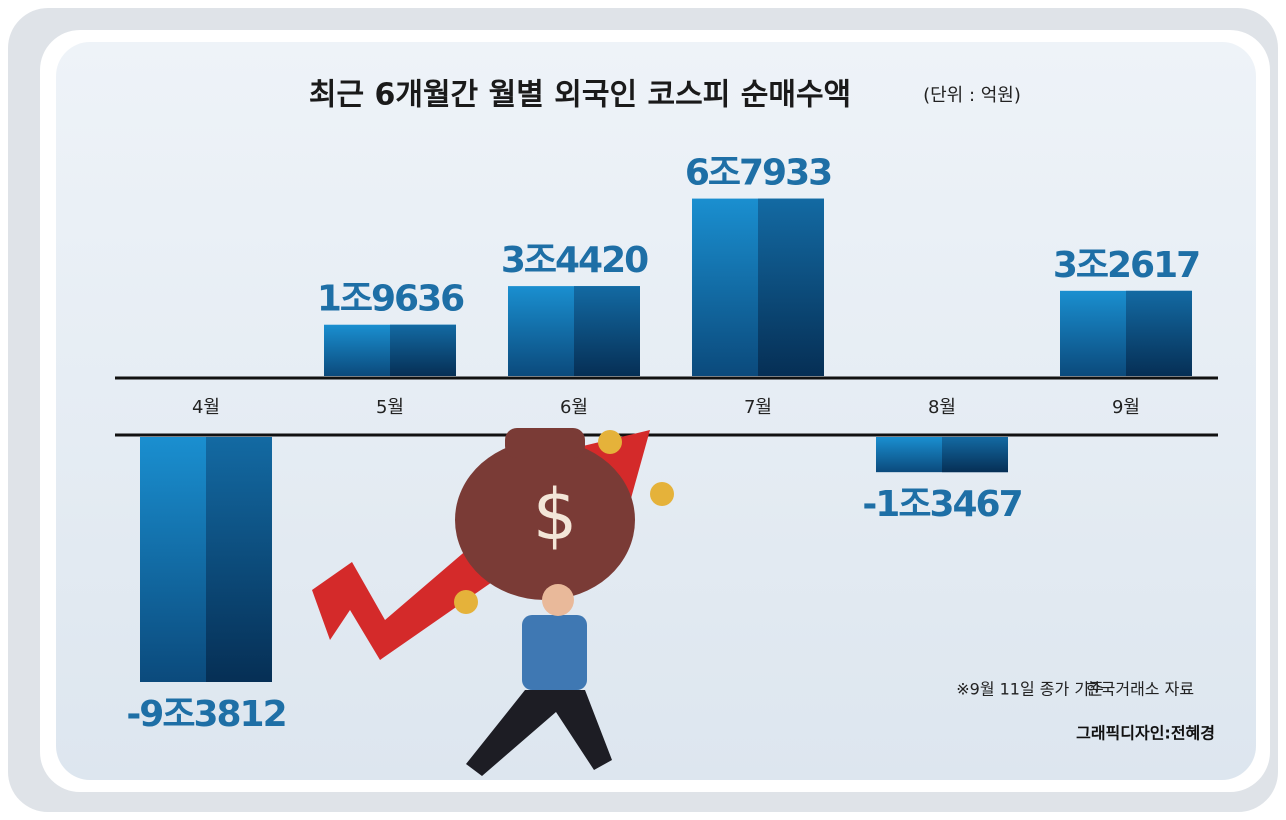 The image size is (1286, 820). Describe the element at coordinates (390, 407) in the screenshot. I see `x-tick-label: 5월` at that location.